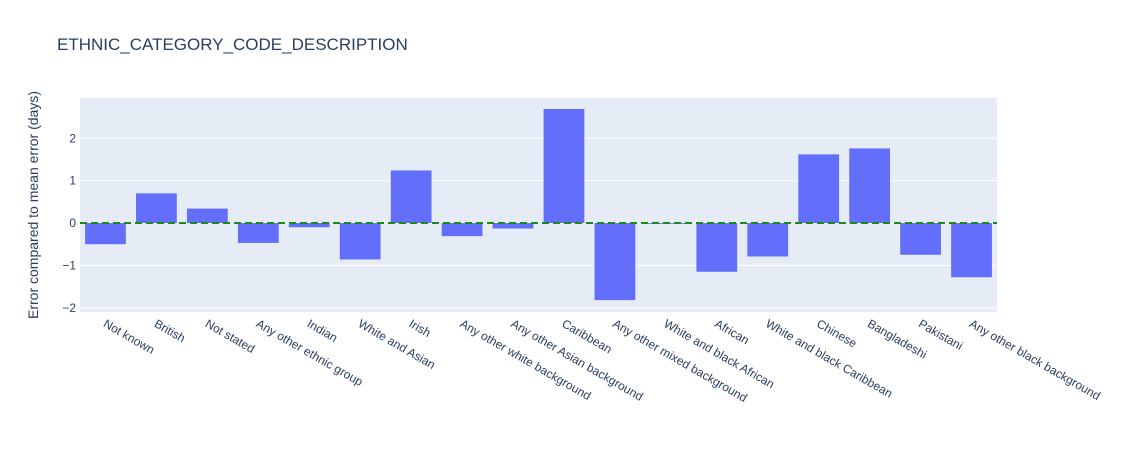  What do you see at coordinates (322, 330) in the screenshot?
I see `x-tick-label: Indian` at bounding box center [322, 330].